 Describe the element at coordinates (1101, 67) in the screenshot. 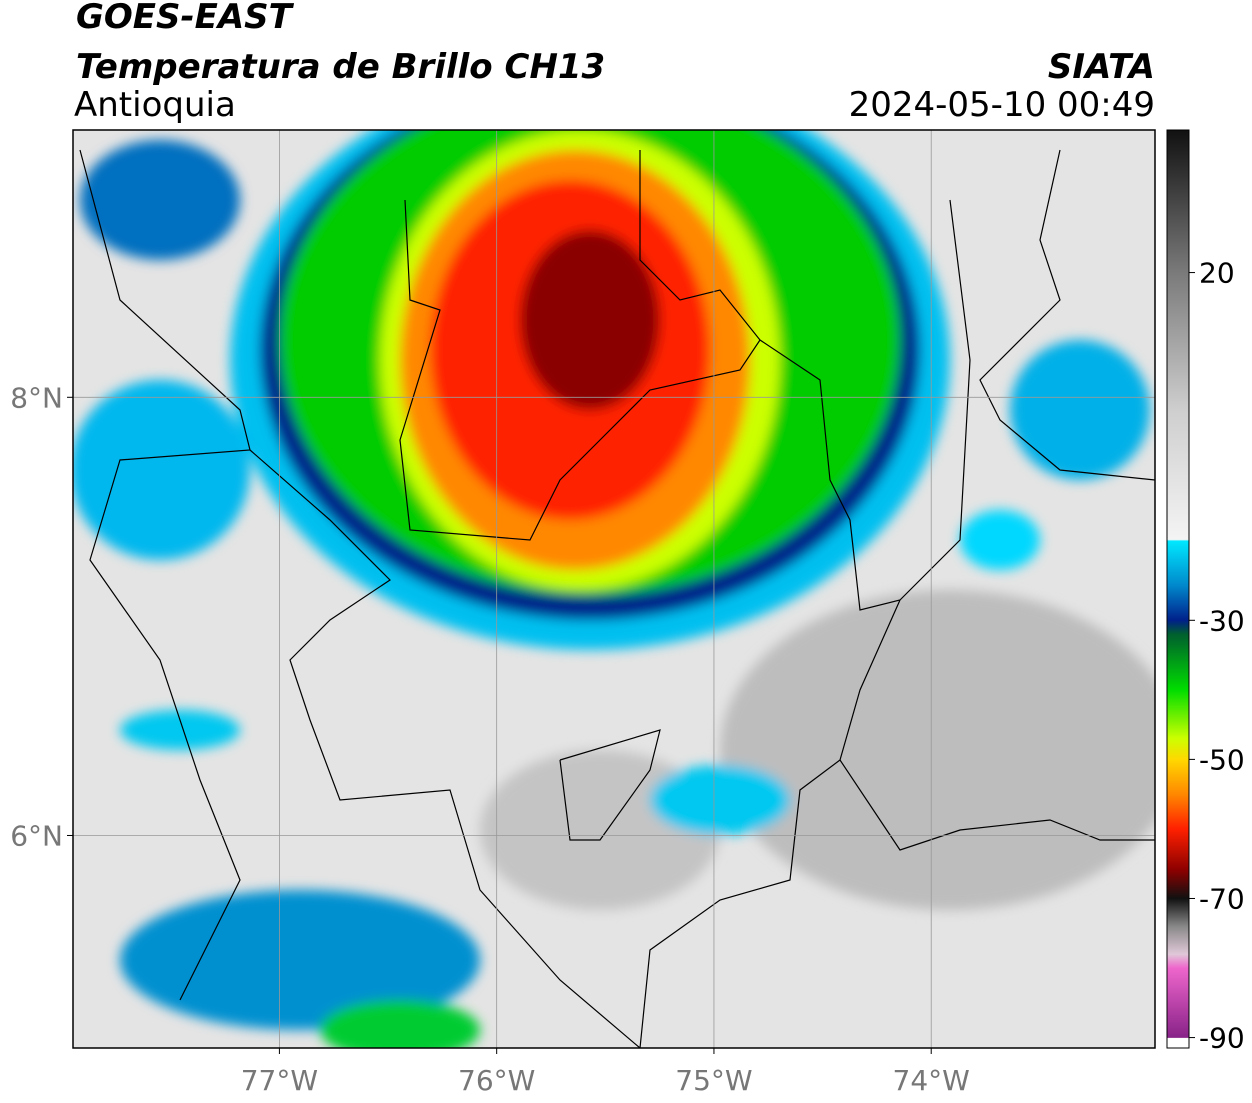

I see `source: SIATA` at that location.